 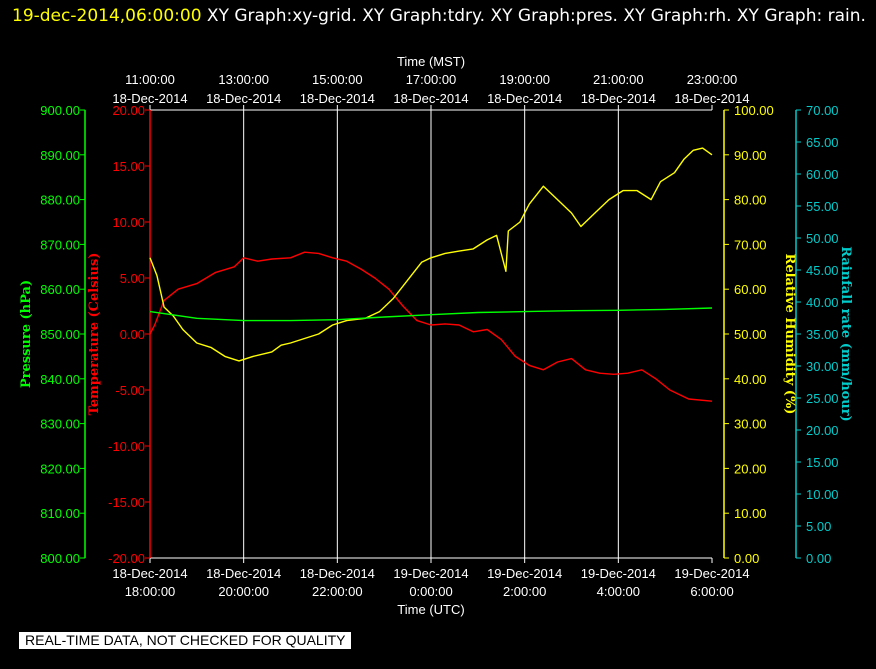 I want to click on pressure-tick-label: 860.00, so click(x=60, y=289).